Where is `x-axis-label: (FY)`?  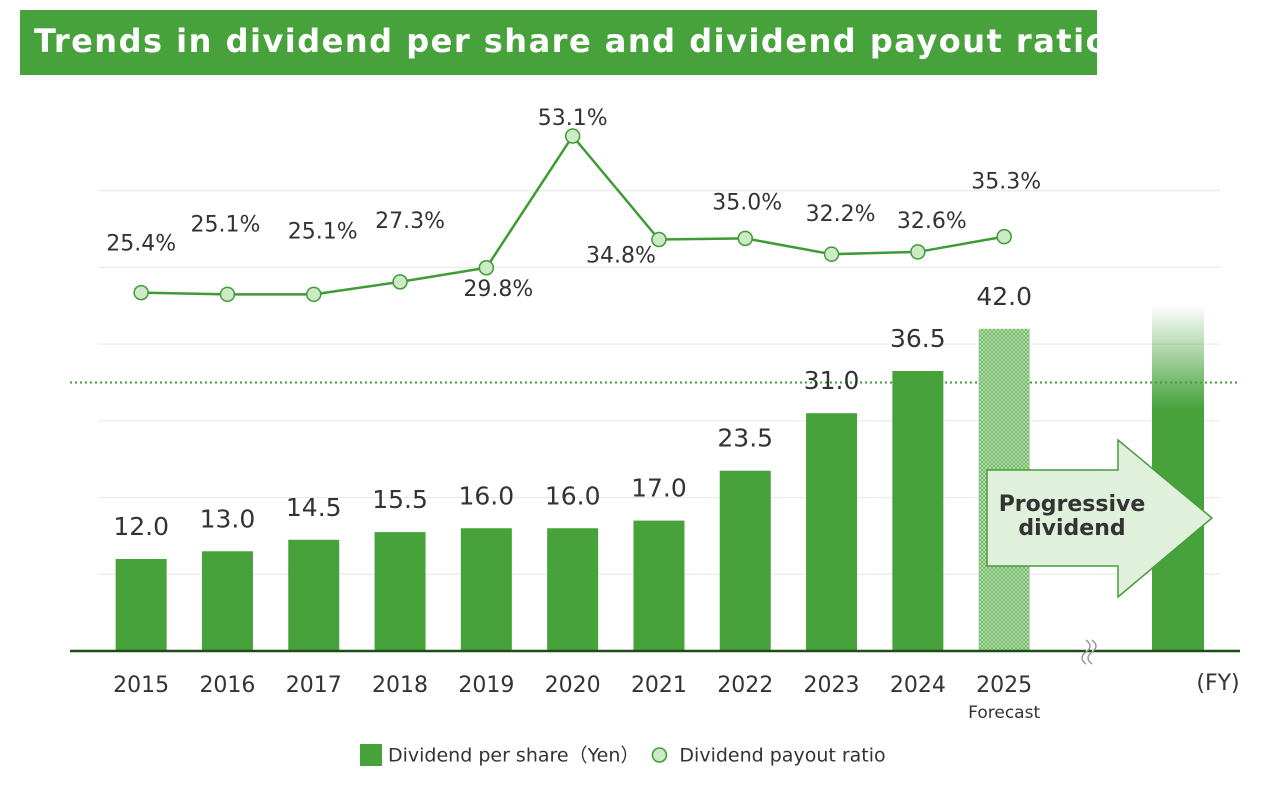 x-axis-label: (FY) is located at coordinates (1217, 683).